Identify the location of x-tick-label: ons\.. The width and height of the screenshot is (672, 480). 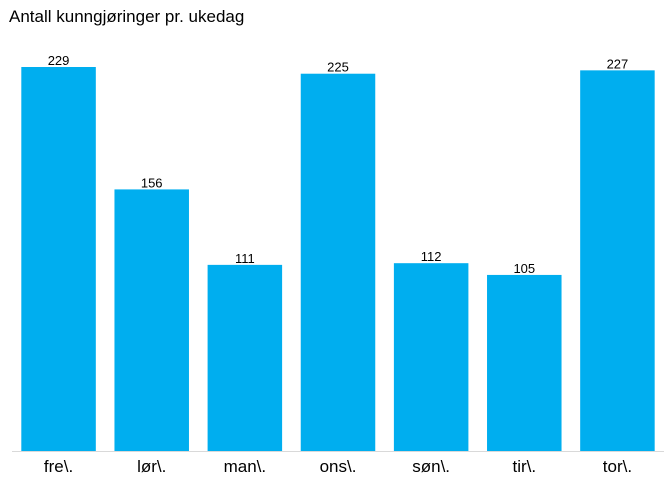
(338, 466).